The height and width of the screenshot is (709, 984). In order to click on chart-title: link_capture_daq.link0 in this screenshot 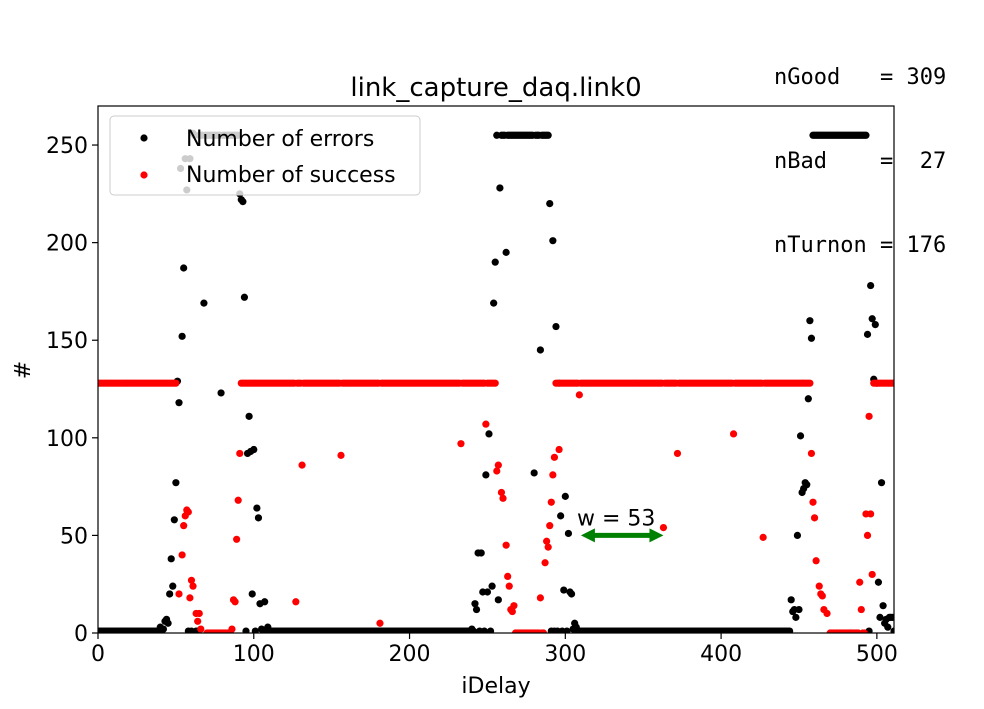, I will do `click(495, 88)`.